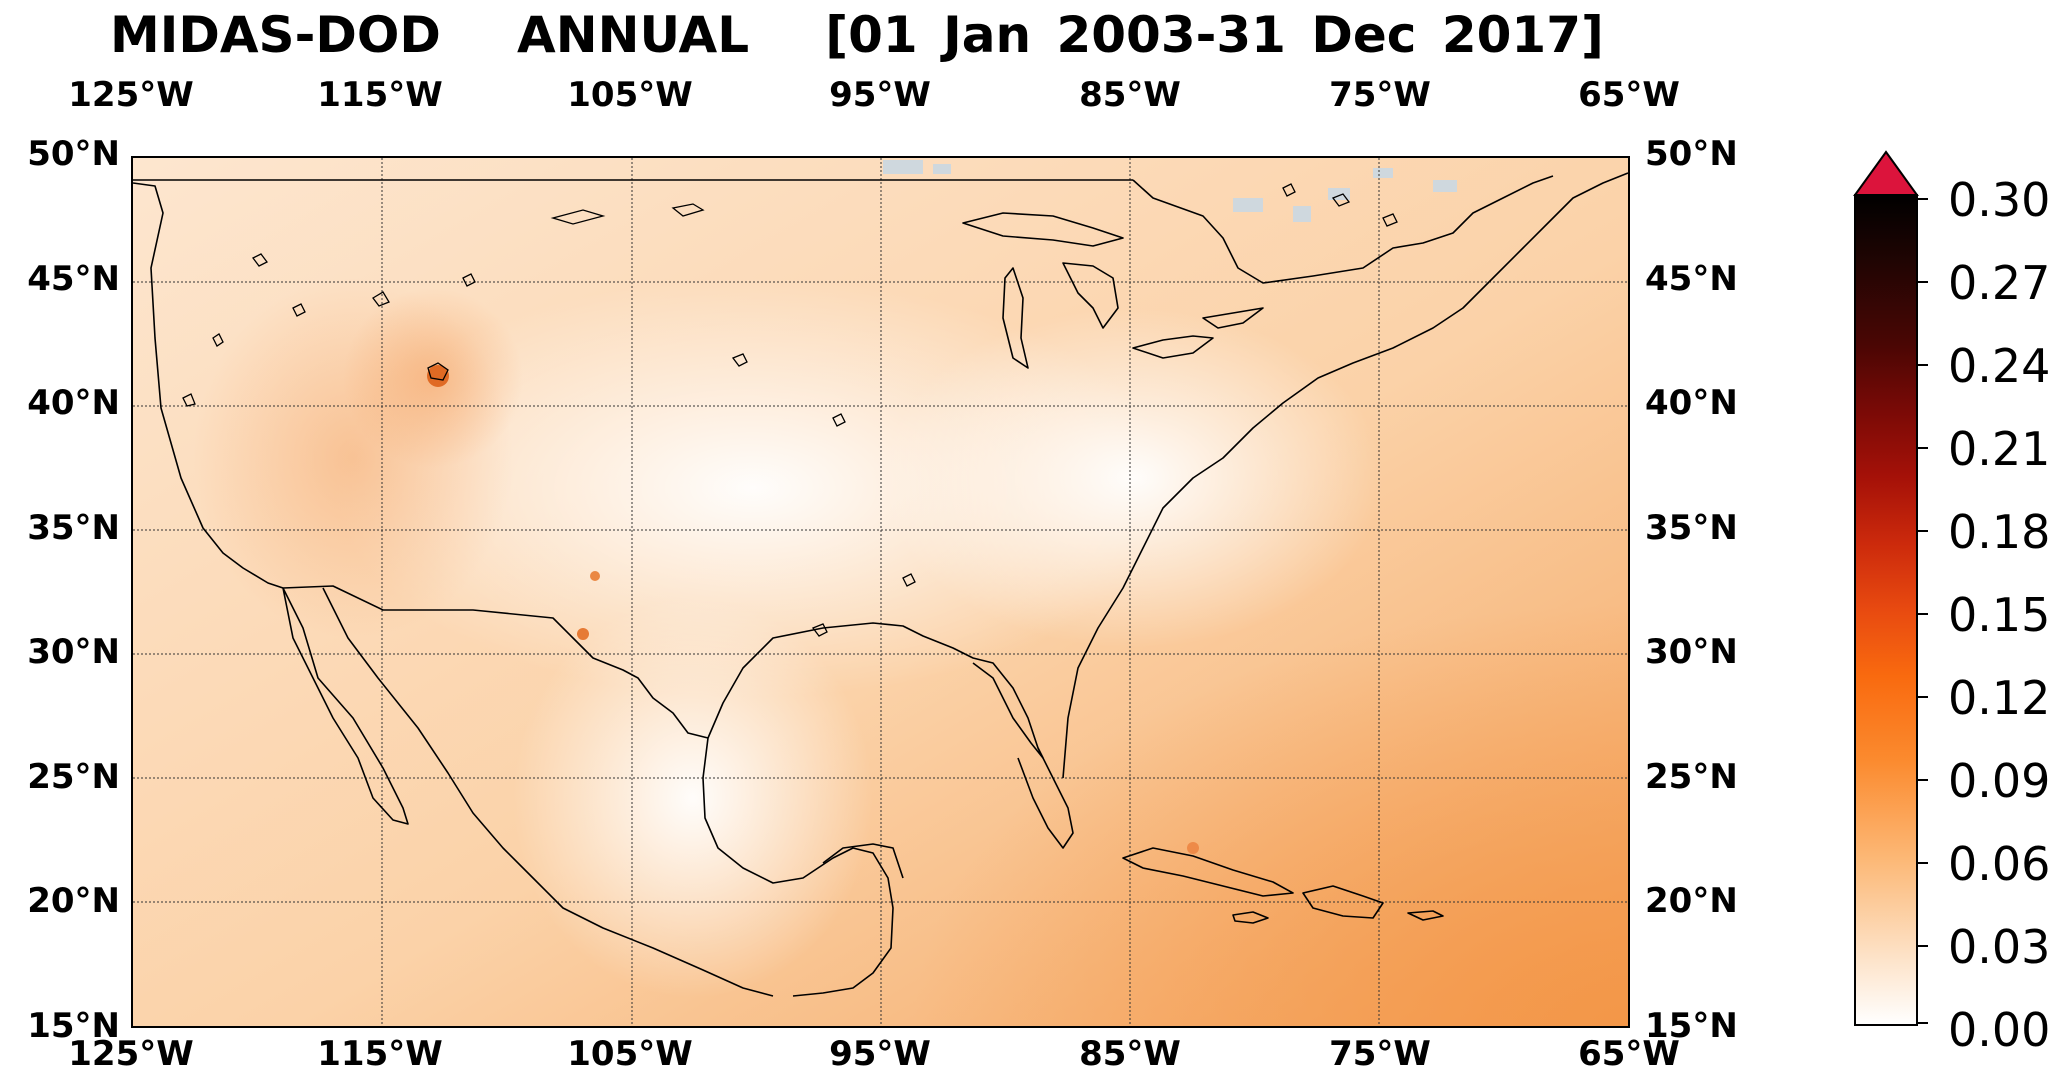  I want to click on lat-label-left: 45°N, so click(73, 279).